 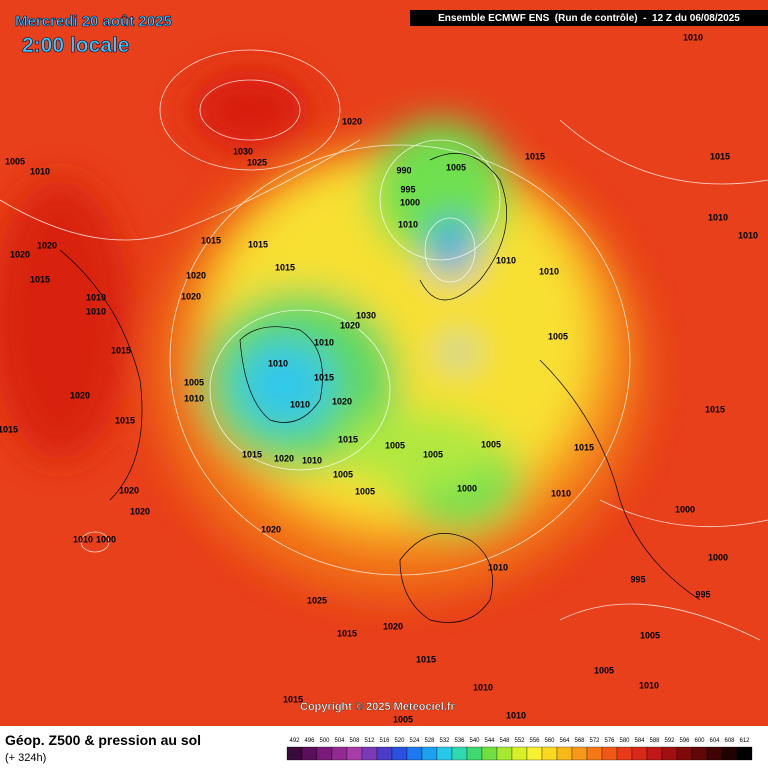 I want to click on legend-label: 544, so click(x=489, y=741).